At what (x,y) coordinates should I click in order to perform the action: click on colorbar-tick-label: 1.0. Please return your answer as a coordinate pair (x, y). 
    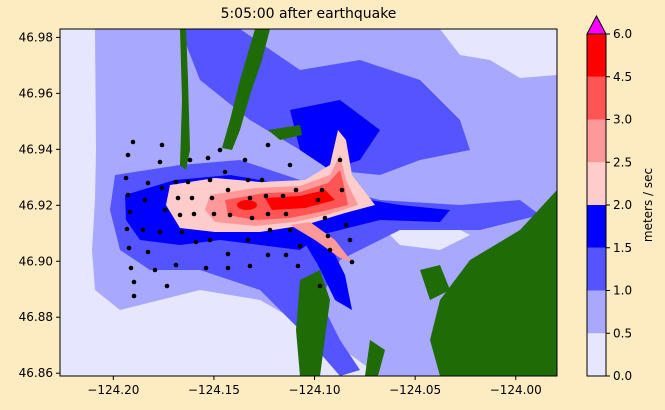
    Looking at the image, I should click on (622, 291).